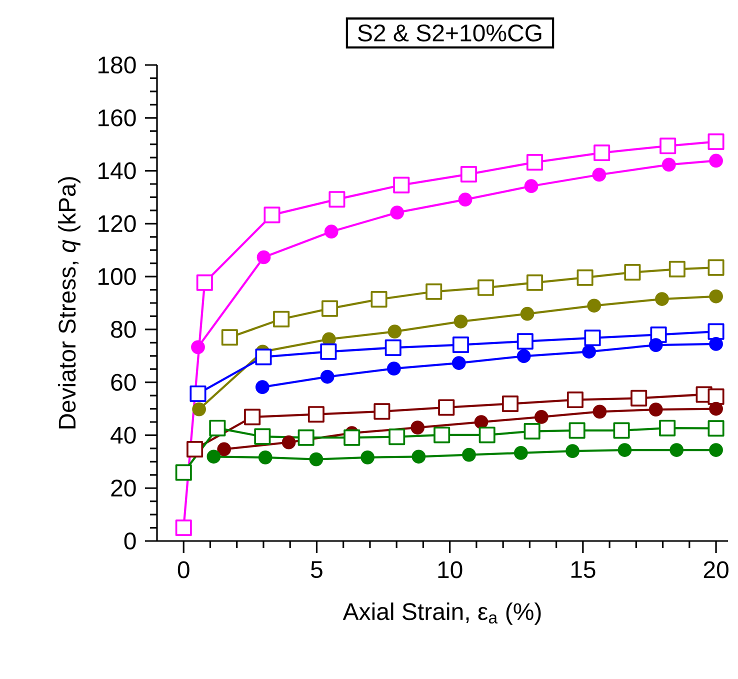 This screenshot has height=679, width=738. What do you see at coordinates (123, 329) in the screenshot?
I see `y-tick-label: 80` at bounding box center [123, 329].